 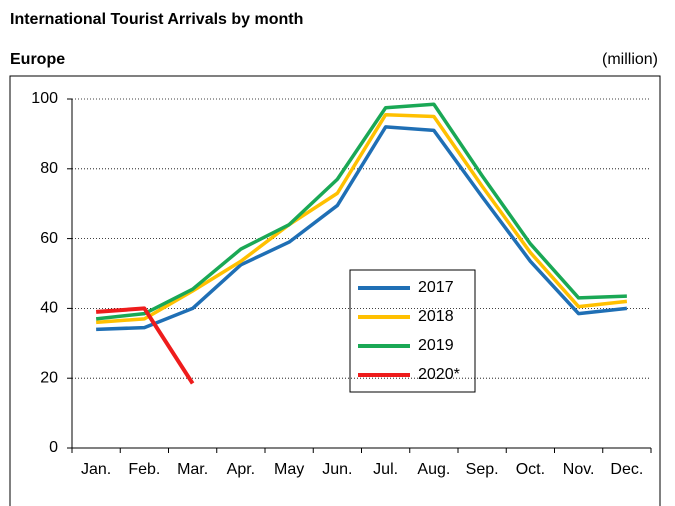 What do you see at coordinates (337, 469) in the screenshot?
I see `x-tick-label: Jun.` at bounding box center [337, 469].